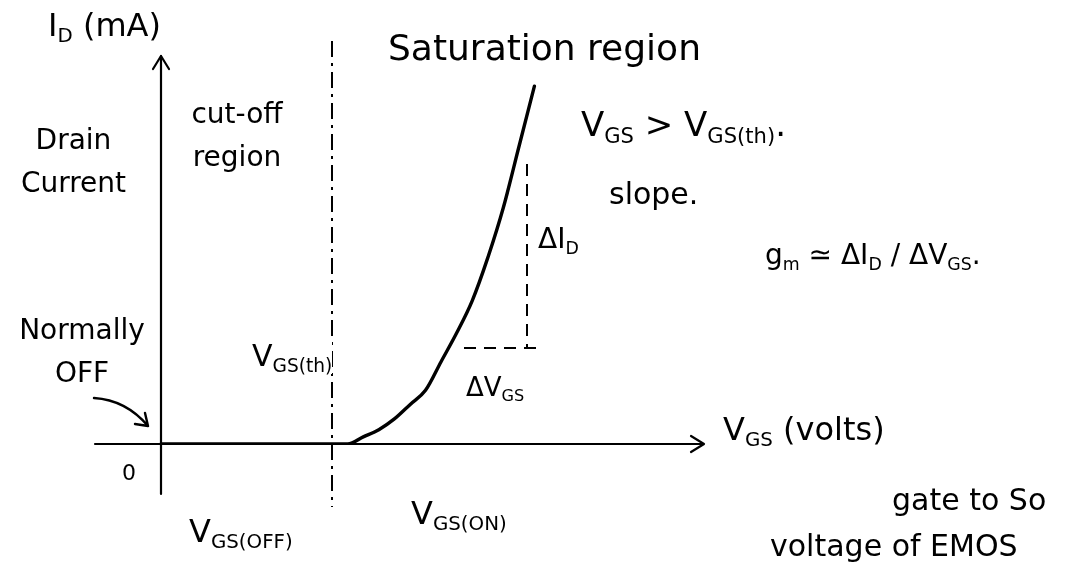 Image resolution: width=1088 pixels, height=573 pixels. Describe the element at coordinates (237, 136) in the screenshot. I see `annotation: cut-off region` at that location.